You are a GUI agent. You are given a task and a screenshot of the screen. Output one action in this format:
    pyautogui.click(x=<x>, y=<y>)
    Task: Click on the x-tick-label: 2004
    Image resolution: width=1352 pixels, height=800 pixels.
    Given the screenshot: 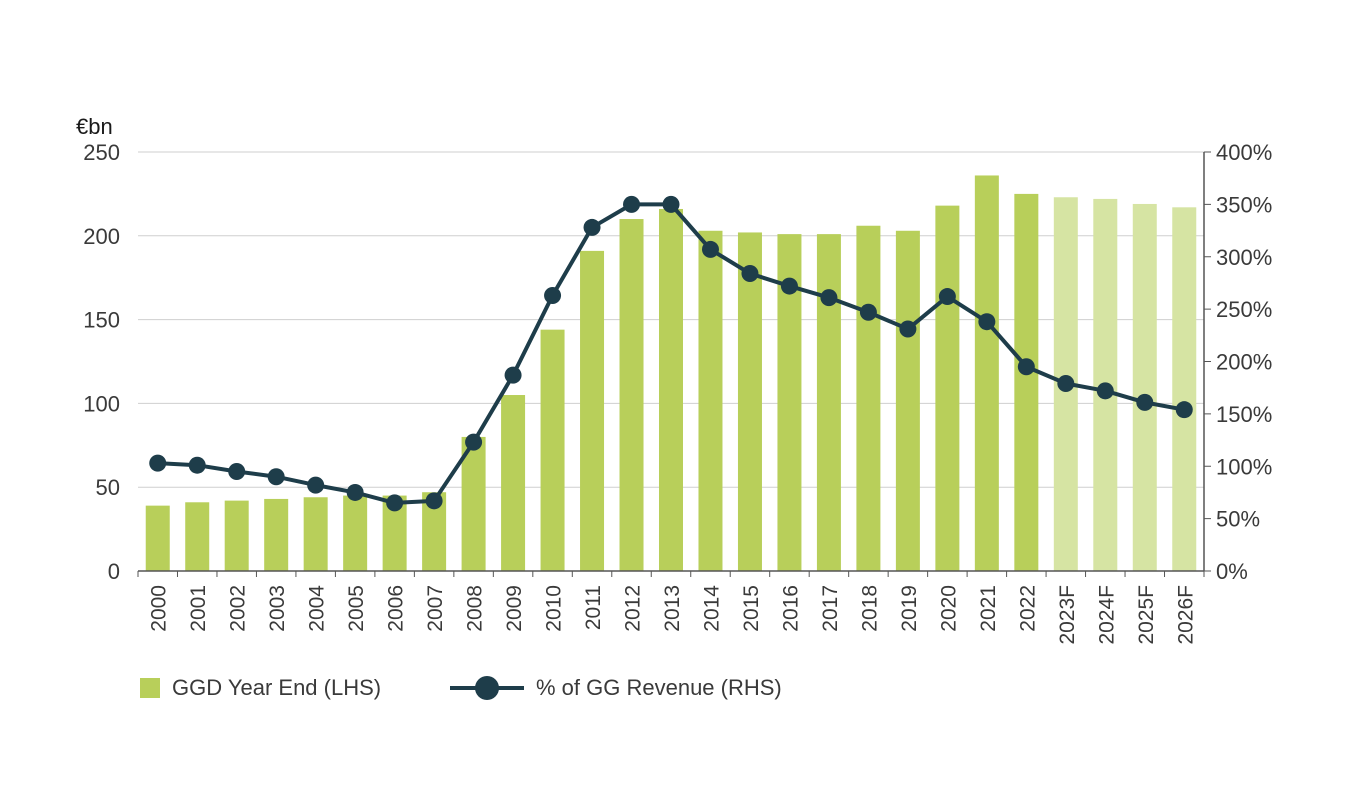 What is the action you would take?
    pyautogui.click(x=317, y=608)
    